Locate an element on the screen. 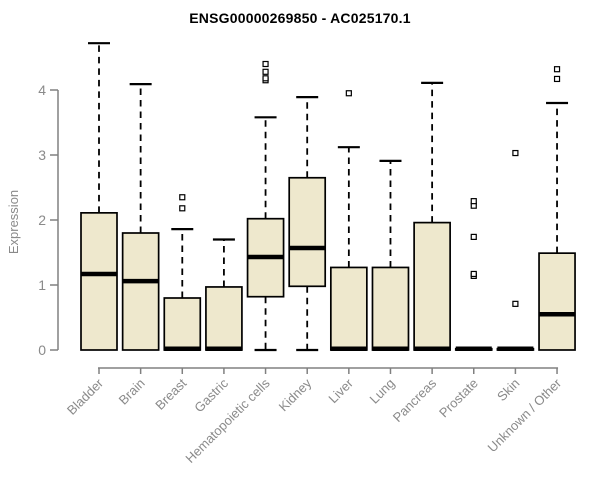  box-lung is located at coordinates (390, 308).